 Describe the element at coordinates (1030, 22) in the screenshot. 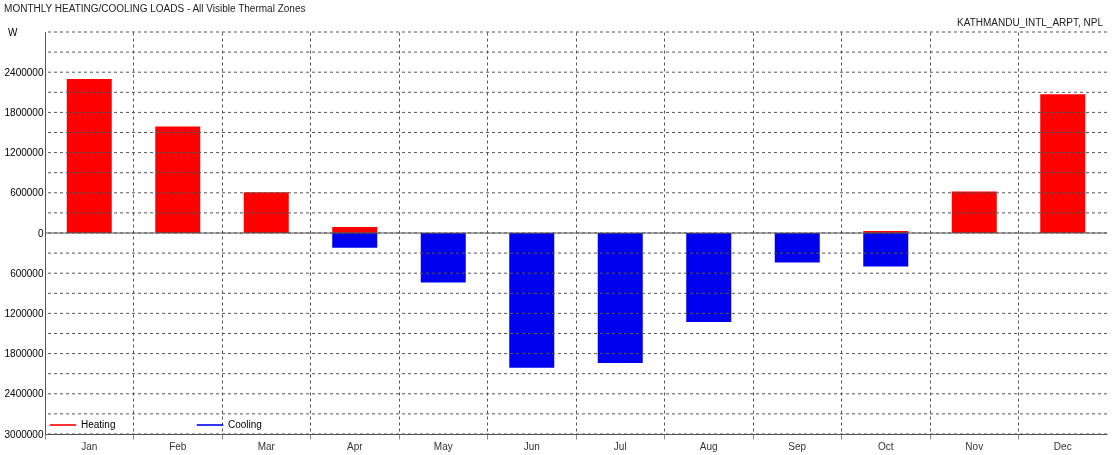

I see `chart-subtitle: KATHMANDU_INTL_ARPT, NPL` at that location.